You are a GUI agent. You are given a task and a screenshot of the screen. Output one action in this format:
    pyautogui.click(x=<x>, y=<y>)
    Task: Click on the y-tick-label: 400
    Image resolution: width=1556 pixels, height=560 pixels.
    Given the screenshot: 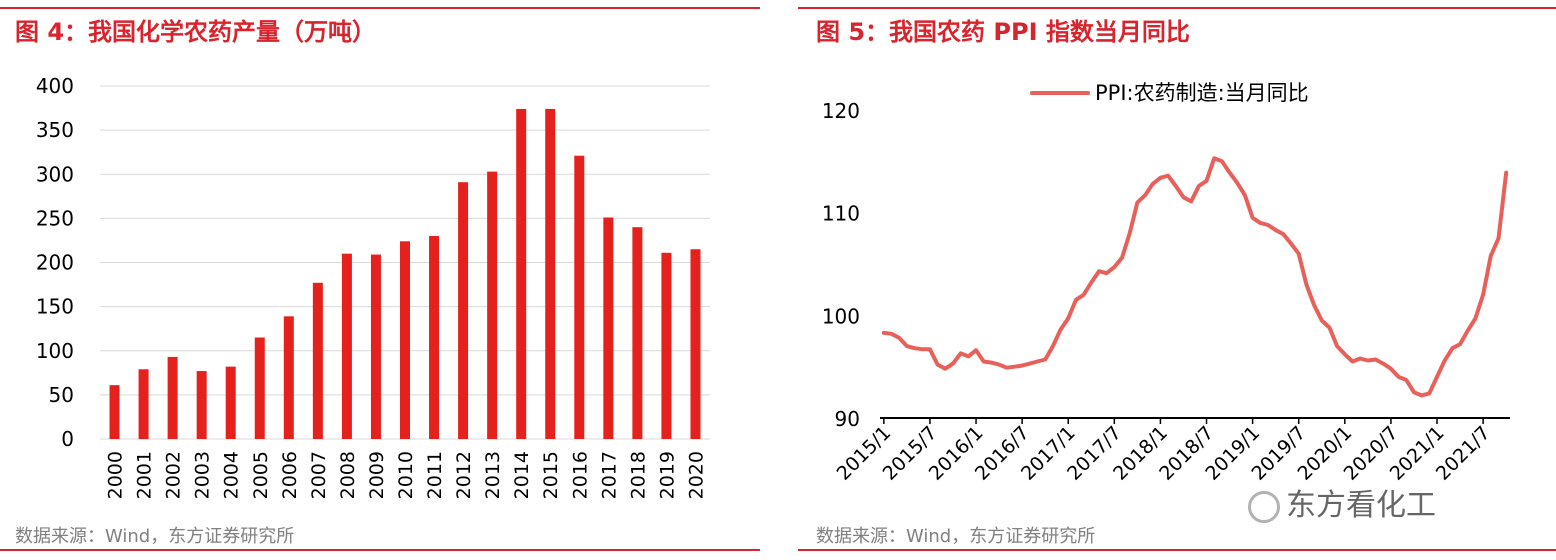 What is the action you would take?
    pyautogui.click(x=55, y=86)
    